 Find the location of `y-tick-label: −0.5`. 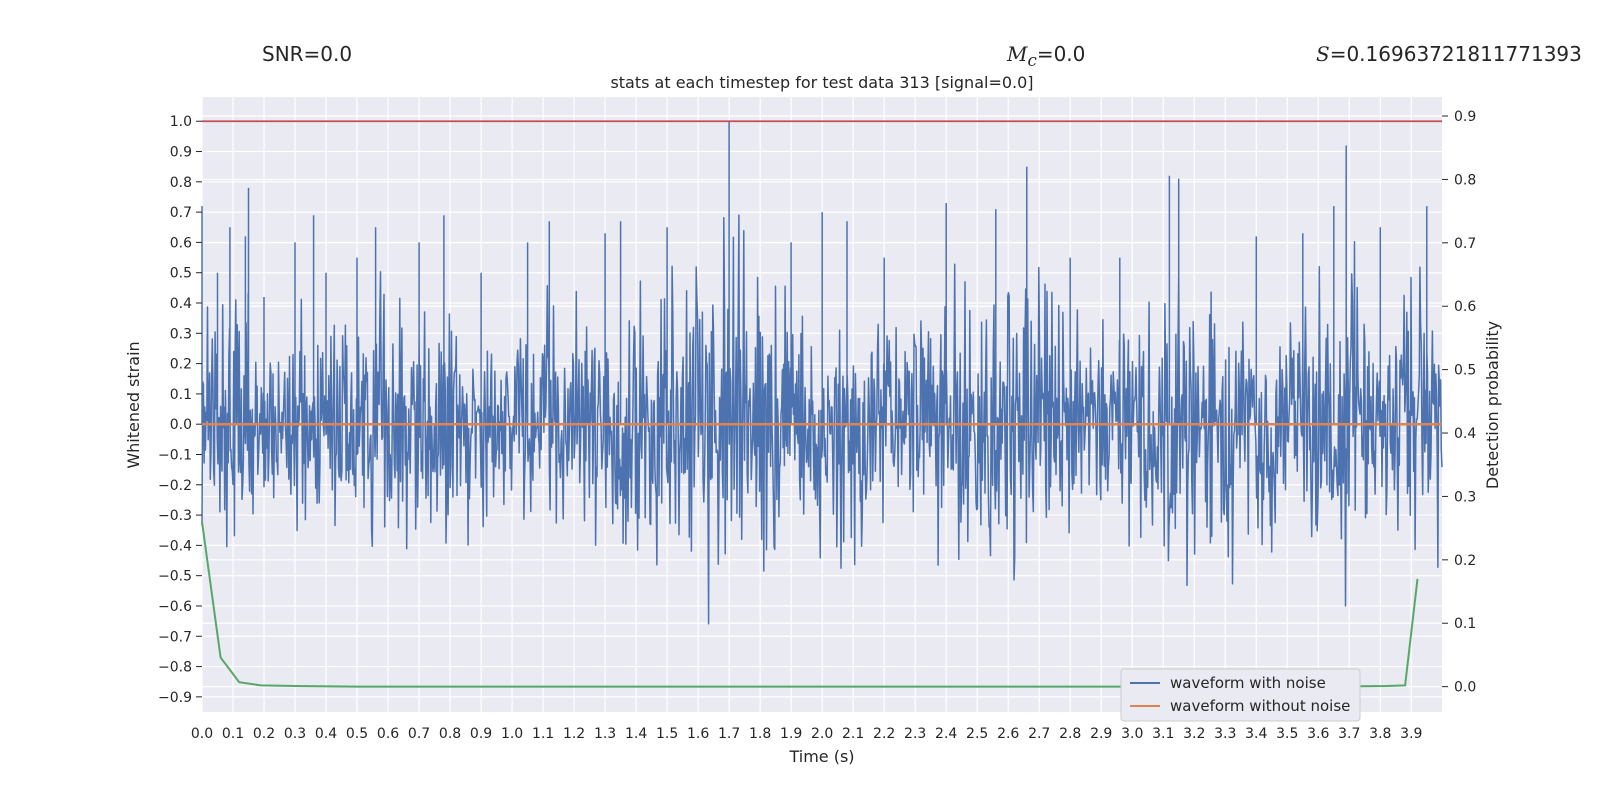

y-tick-label: −0.5 is located at coordinates (175, 577).